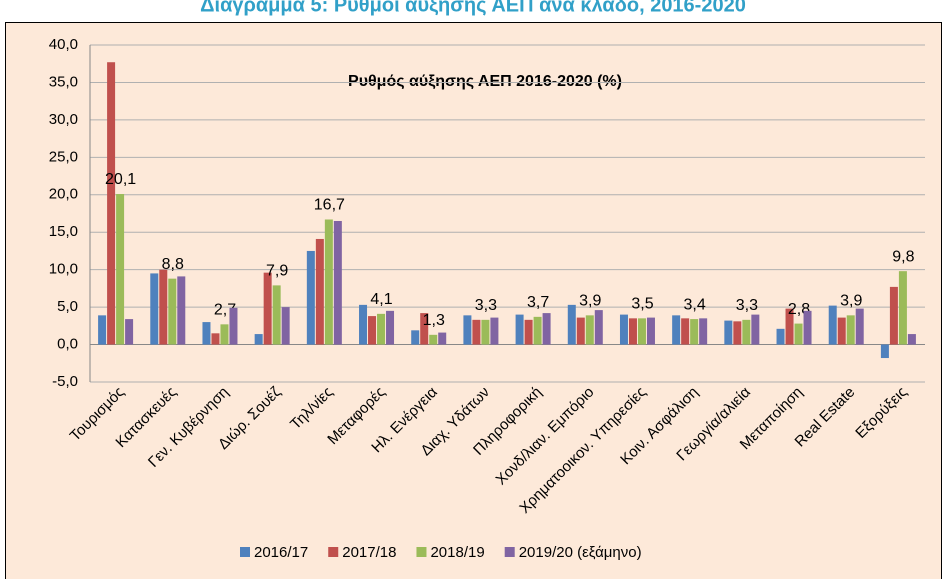 Image resolution: width=947 pixels, height=579 pixels. I want to click on annotation: Ρυθμός αύξησης ΑΕΠ 2016-2020 (%), so click(485, 81).